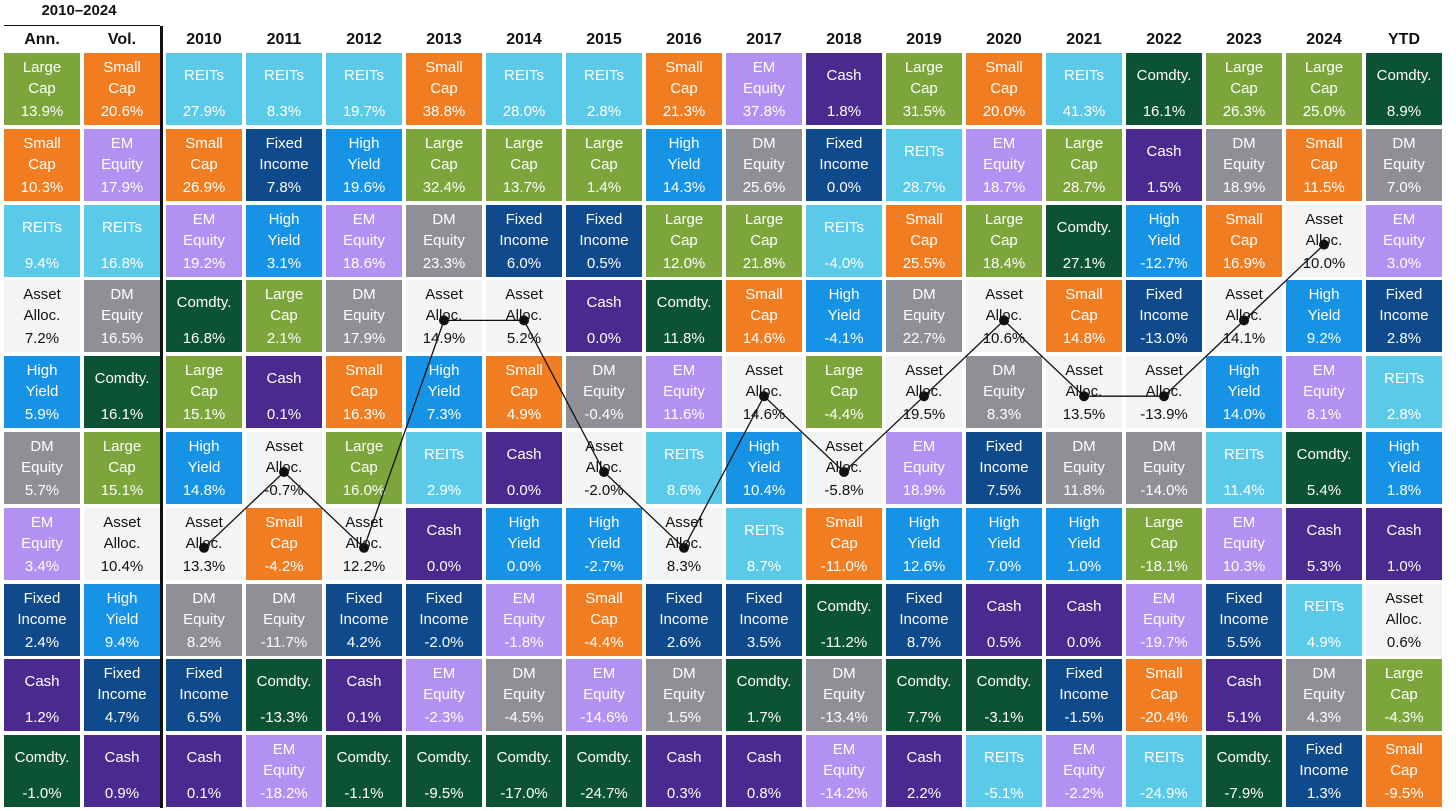 The height and width of the screenshot is (811, 1456). Describe the element at coordinates (524, 771) in the screenshot. I see `tile-2014-co: Comdty. -17.0%` at that location.